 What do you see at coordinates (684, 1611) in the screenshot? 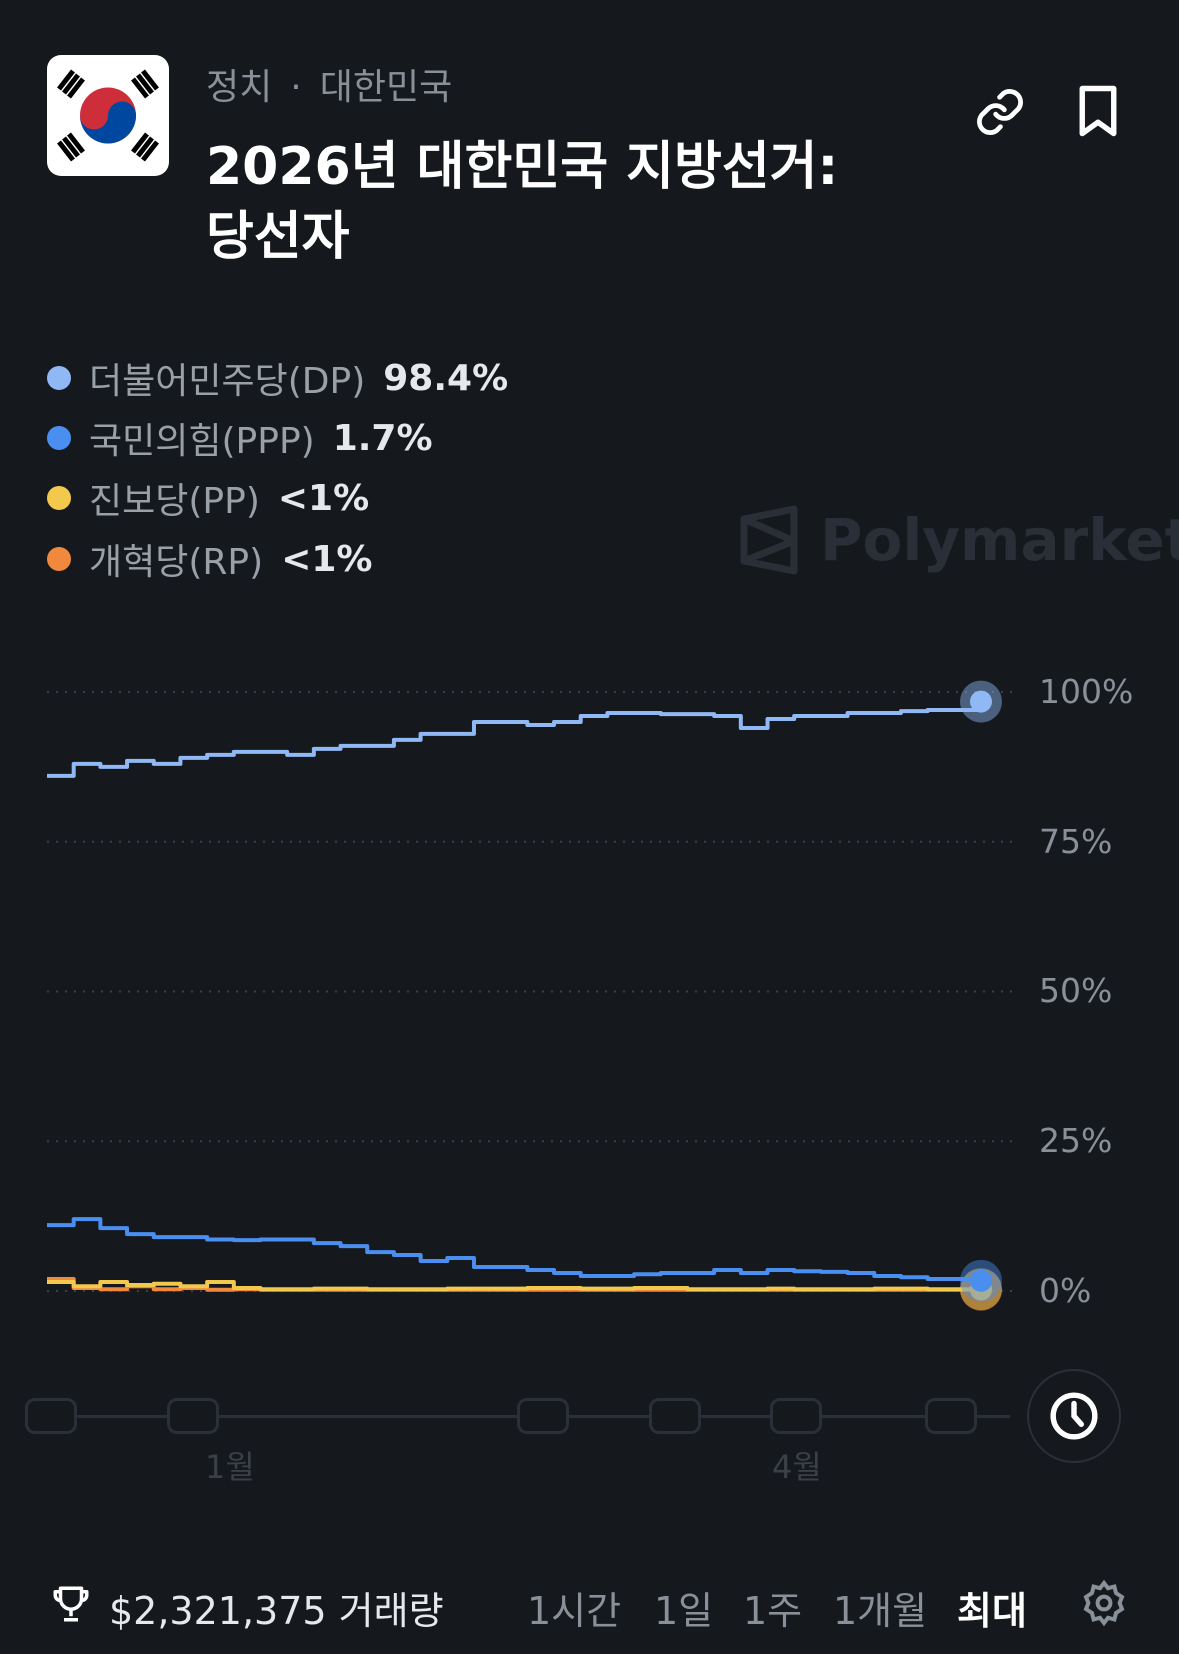
I see `range-1d-button: 1일` at bounding box center [684, 1611].